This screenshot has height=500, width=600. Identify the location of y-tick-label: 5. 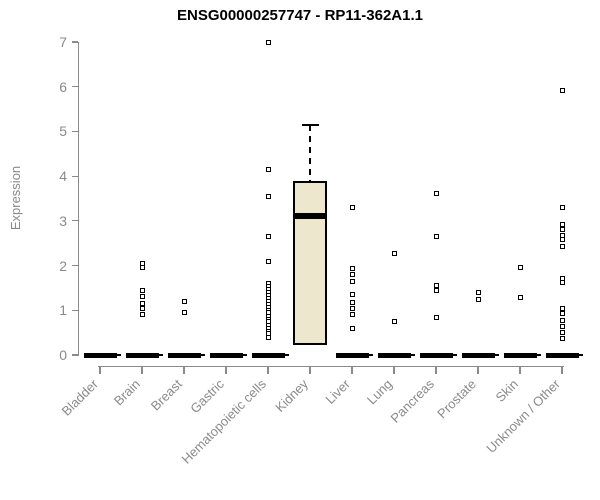
(63, 131).